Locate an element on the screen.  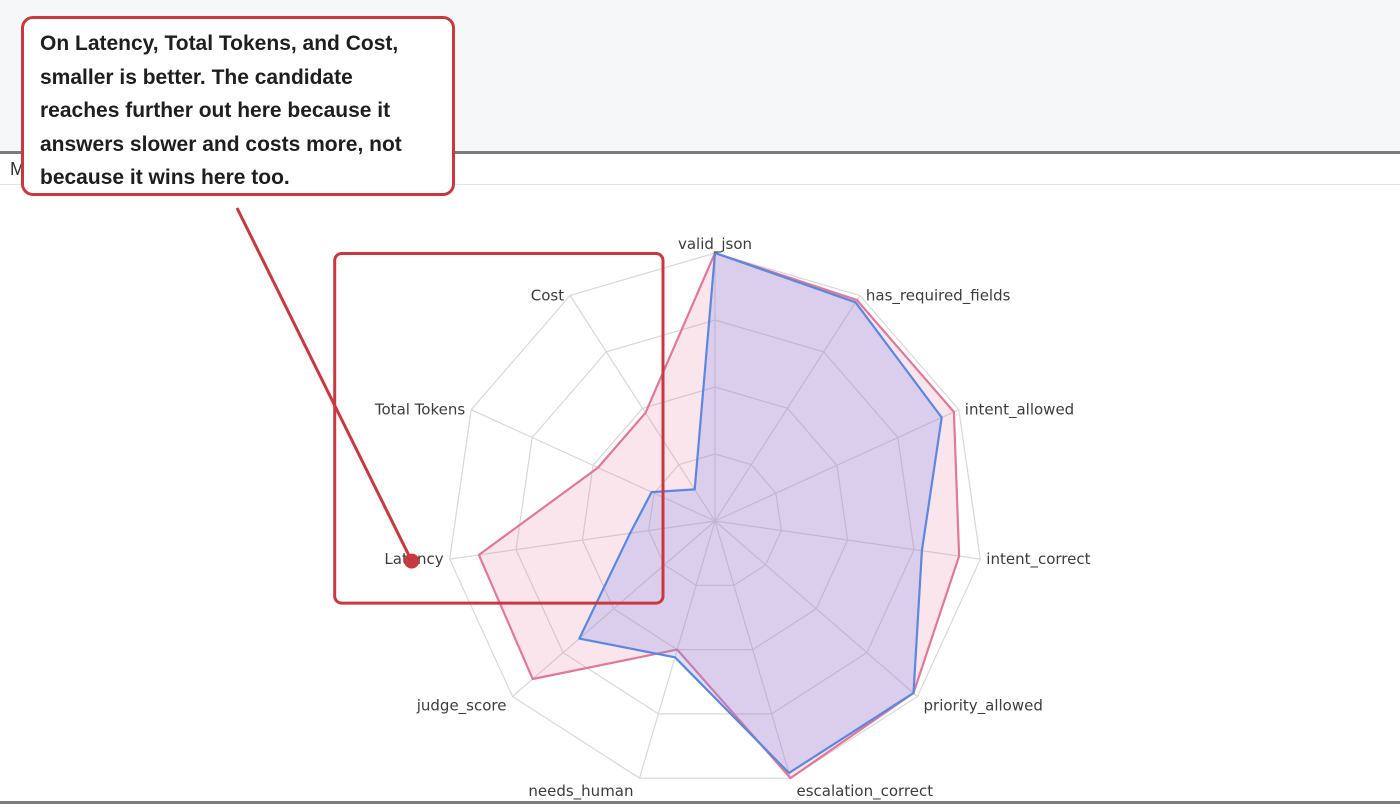
highlight-box is located at coordinates (499, 428).